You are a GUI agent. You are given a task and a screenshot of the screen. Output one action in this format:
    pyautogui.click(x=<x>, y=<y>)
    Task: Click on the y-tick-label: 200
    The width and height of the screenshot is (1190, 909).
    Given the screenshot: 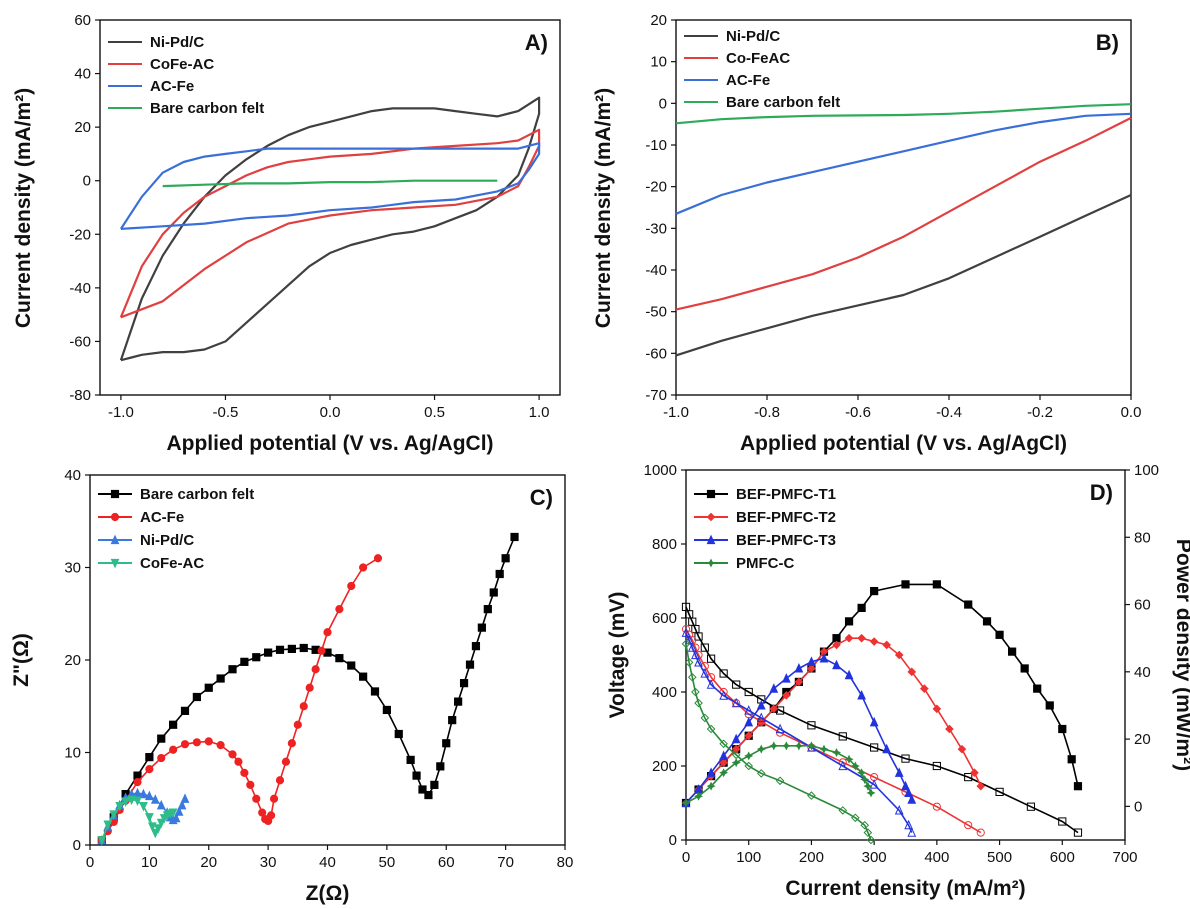 What is the action you would take?
    pyautogui.click(x=664, y=766)
    